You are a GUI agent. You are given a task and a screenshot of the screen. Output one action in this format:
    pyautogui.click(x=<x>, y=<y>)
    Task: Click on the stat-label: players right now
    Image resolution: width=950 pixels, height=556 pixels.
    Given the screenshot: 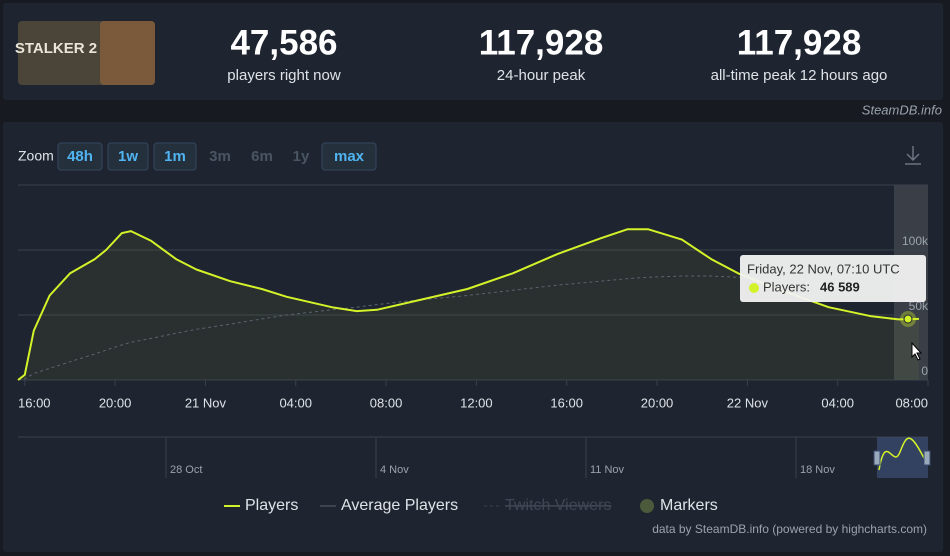 What is the action you would take?
    pyautogui.click(x=284, y=75)
    